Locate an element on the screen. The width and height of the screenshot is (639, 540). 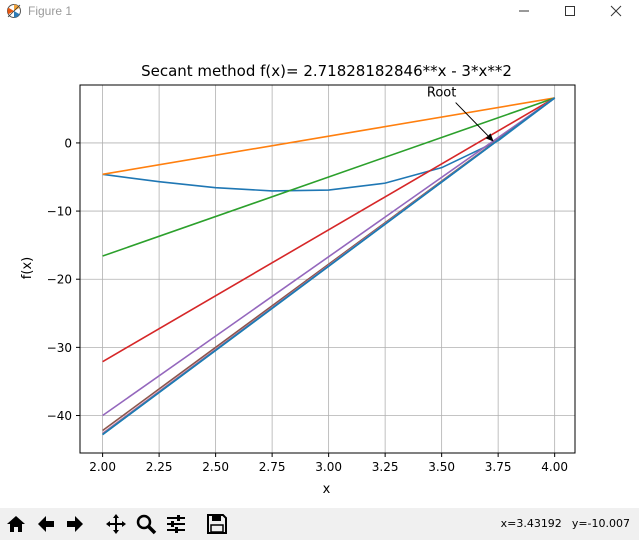
root-annotation: Root is located at coordinates (460, 114).